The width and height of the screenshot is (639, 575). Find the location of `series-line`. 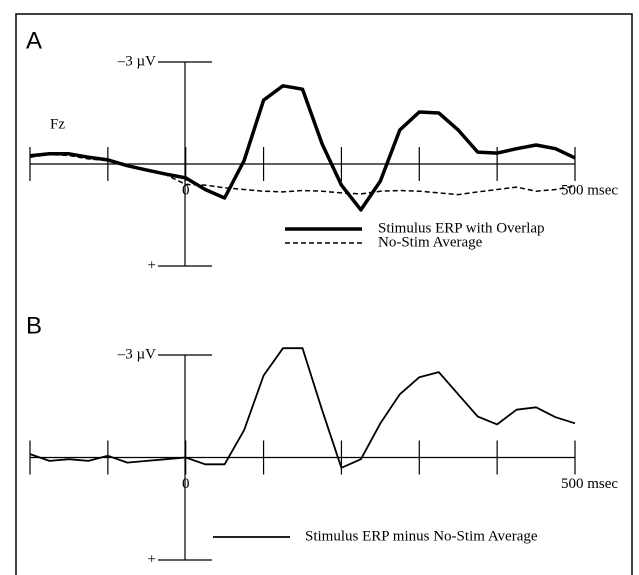

series-line is located at coordinates (302, 174).